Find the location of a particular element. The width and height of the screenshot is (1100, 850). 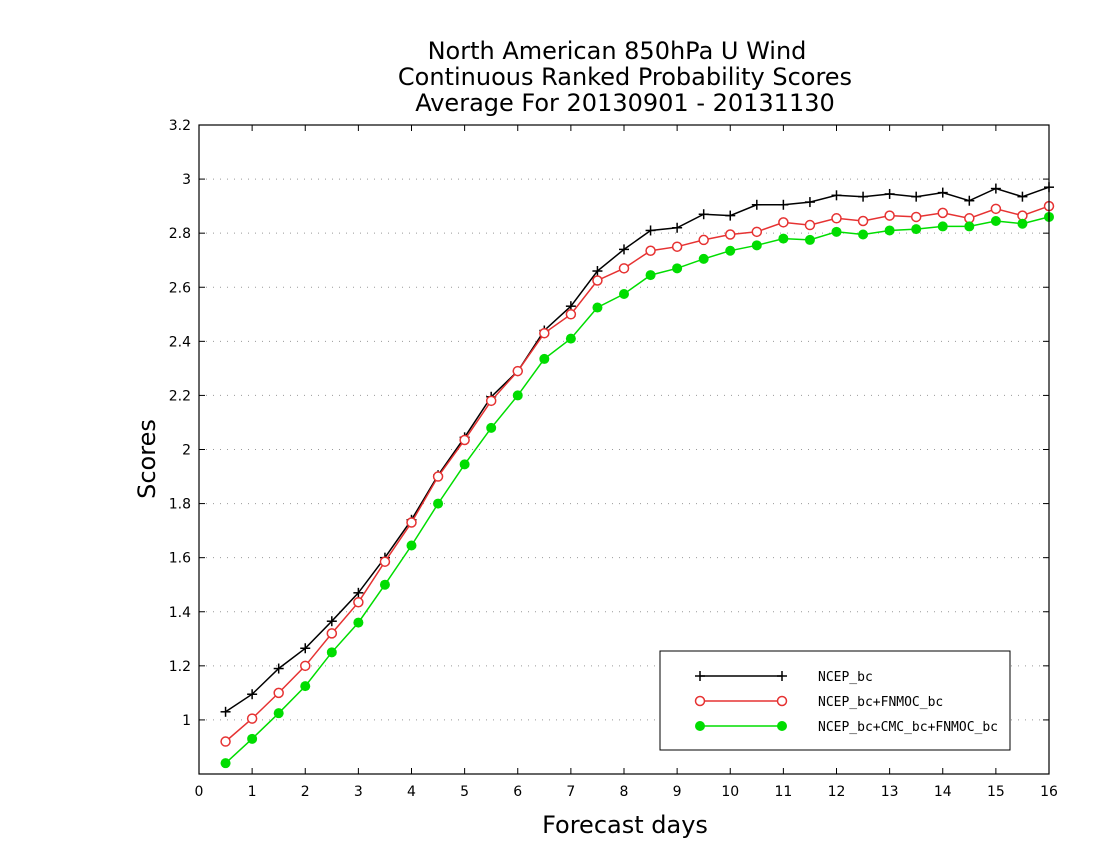

x-tick-label-2: 2 is located at coordinates (305, 792).